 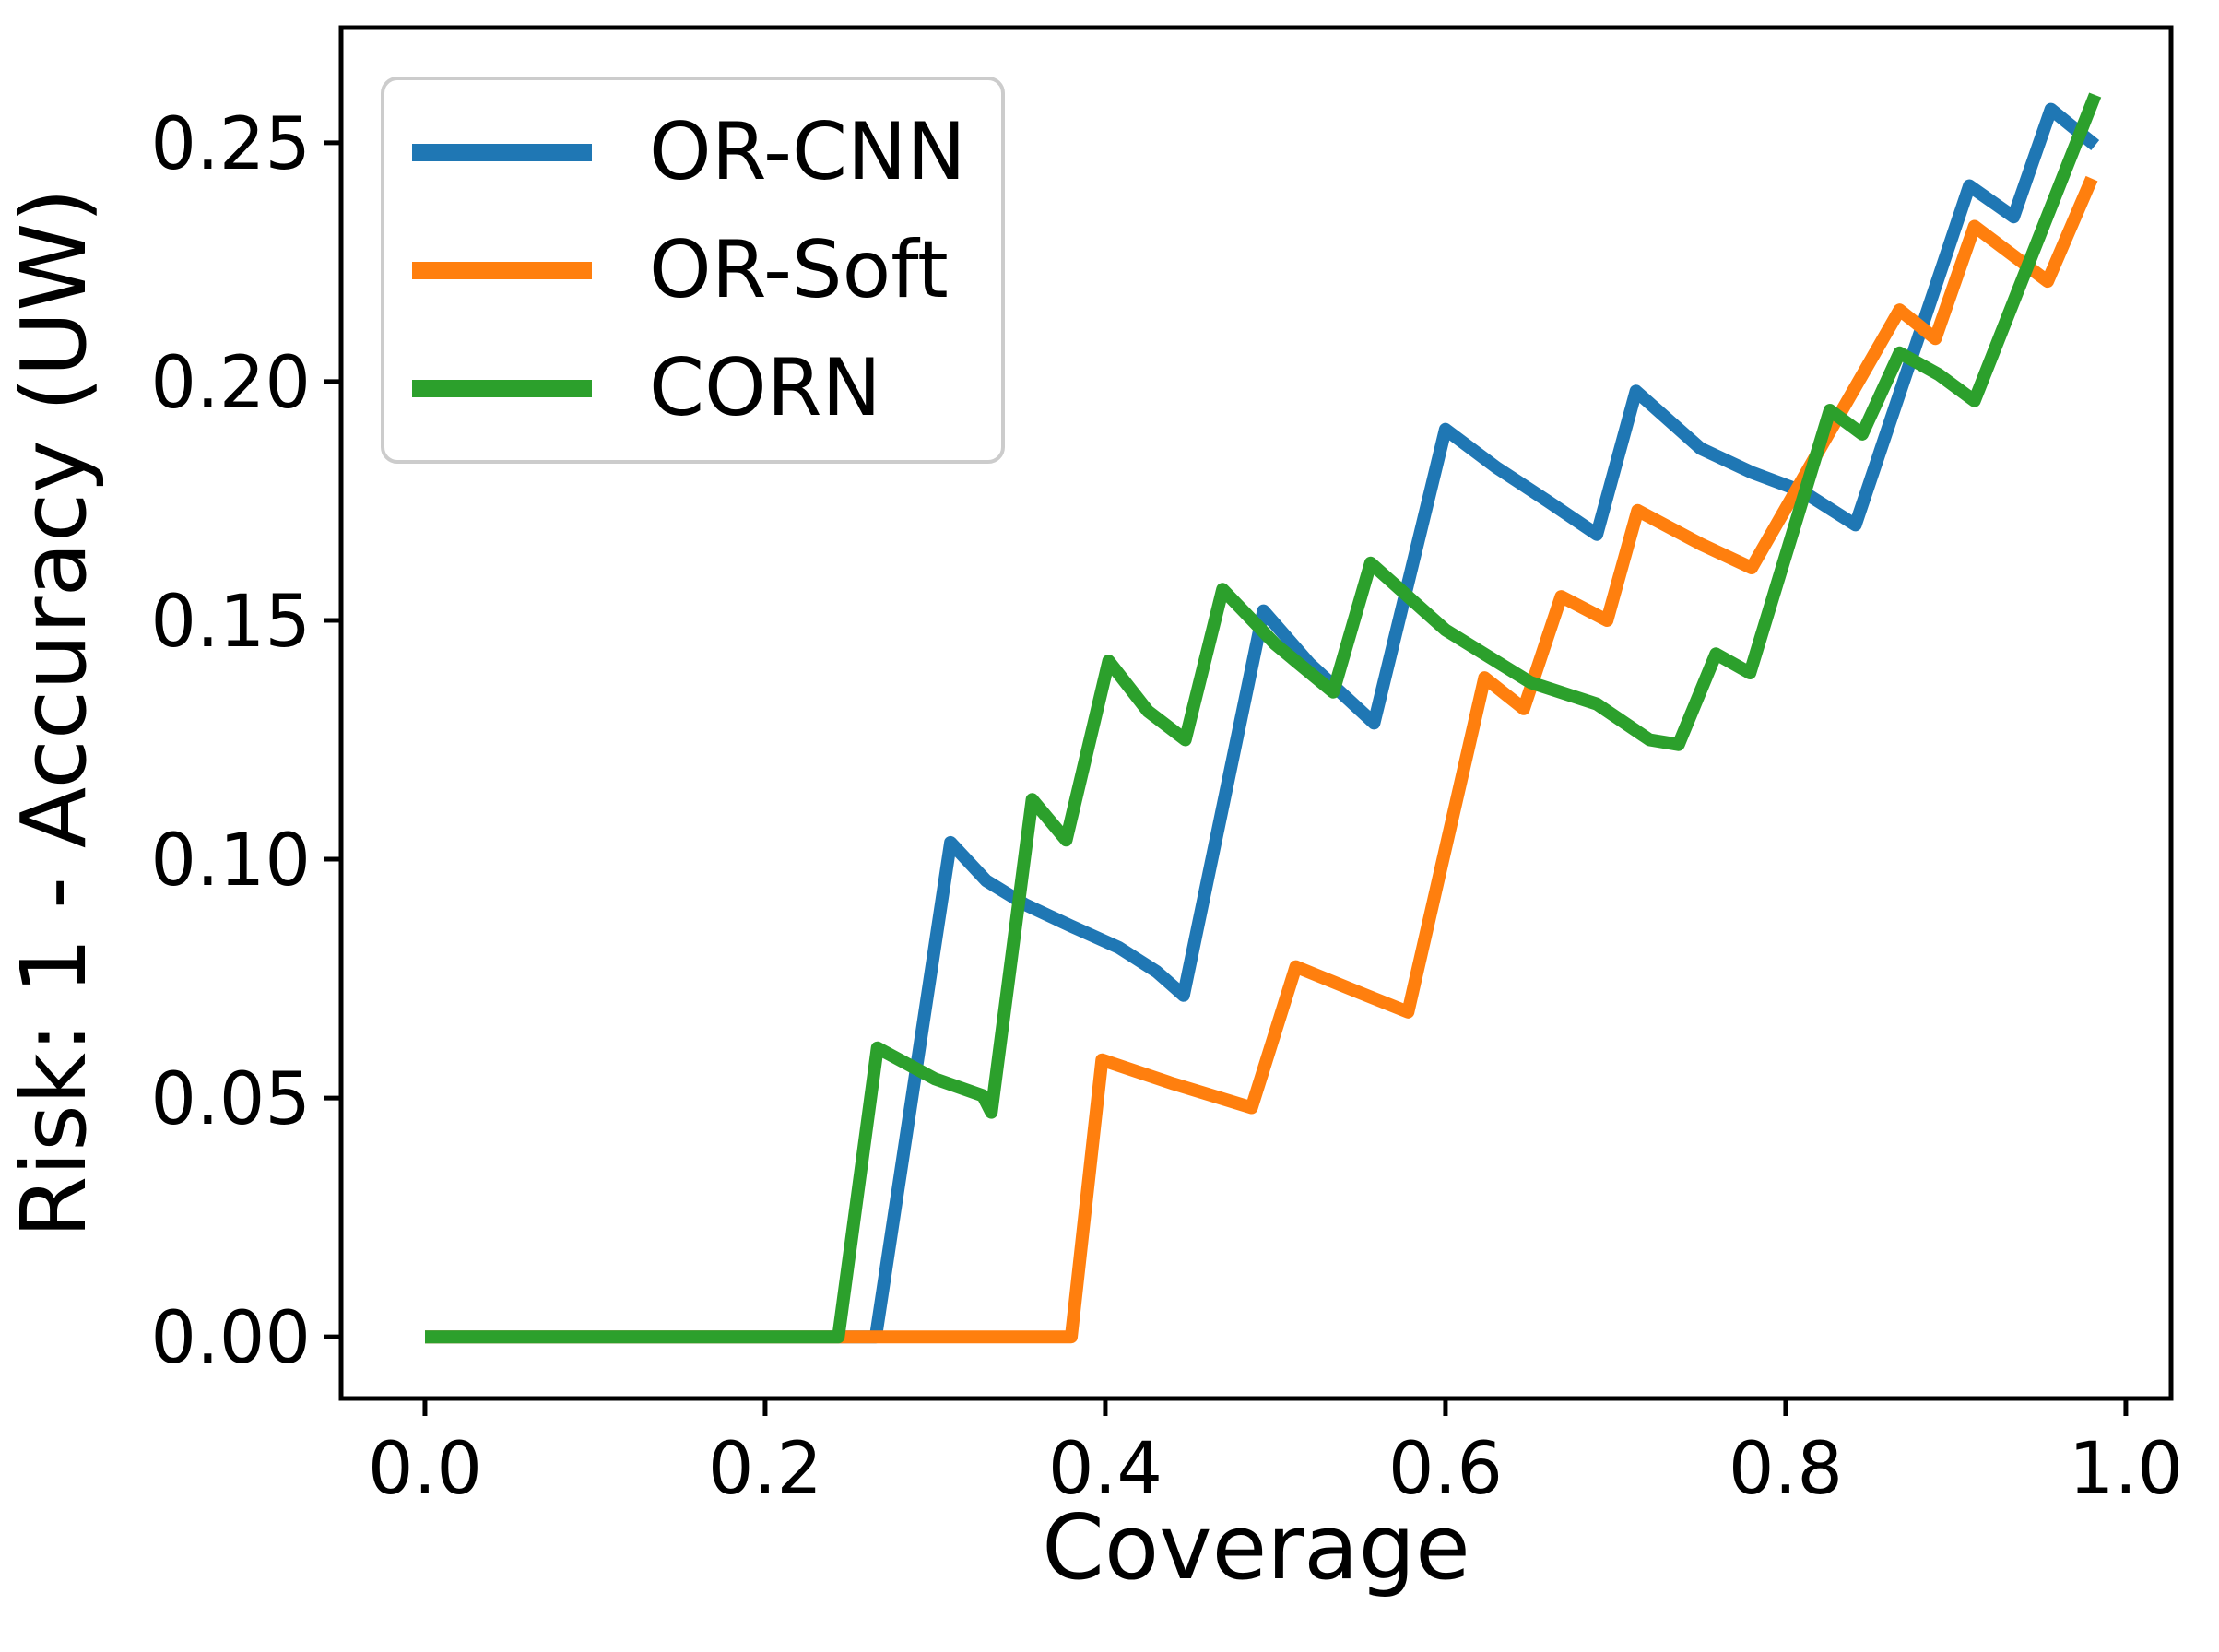 I want to click on y-axis-label: Risk: 1 - Accuracy (UW), so click(x=54, y=713).